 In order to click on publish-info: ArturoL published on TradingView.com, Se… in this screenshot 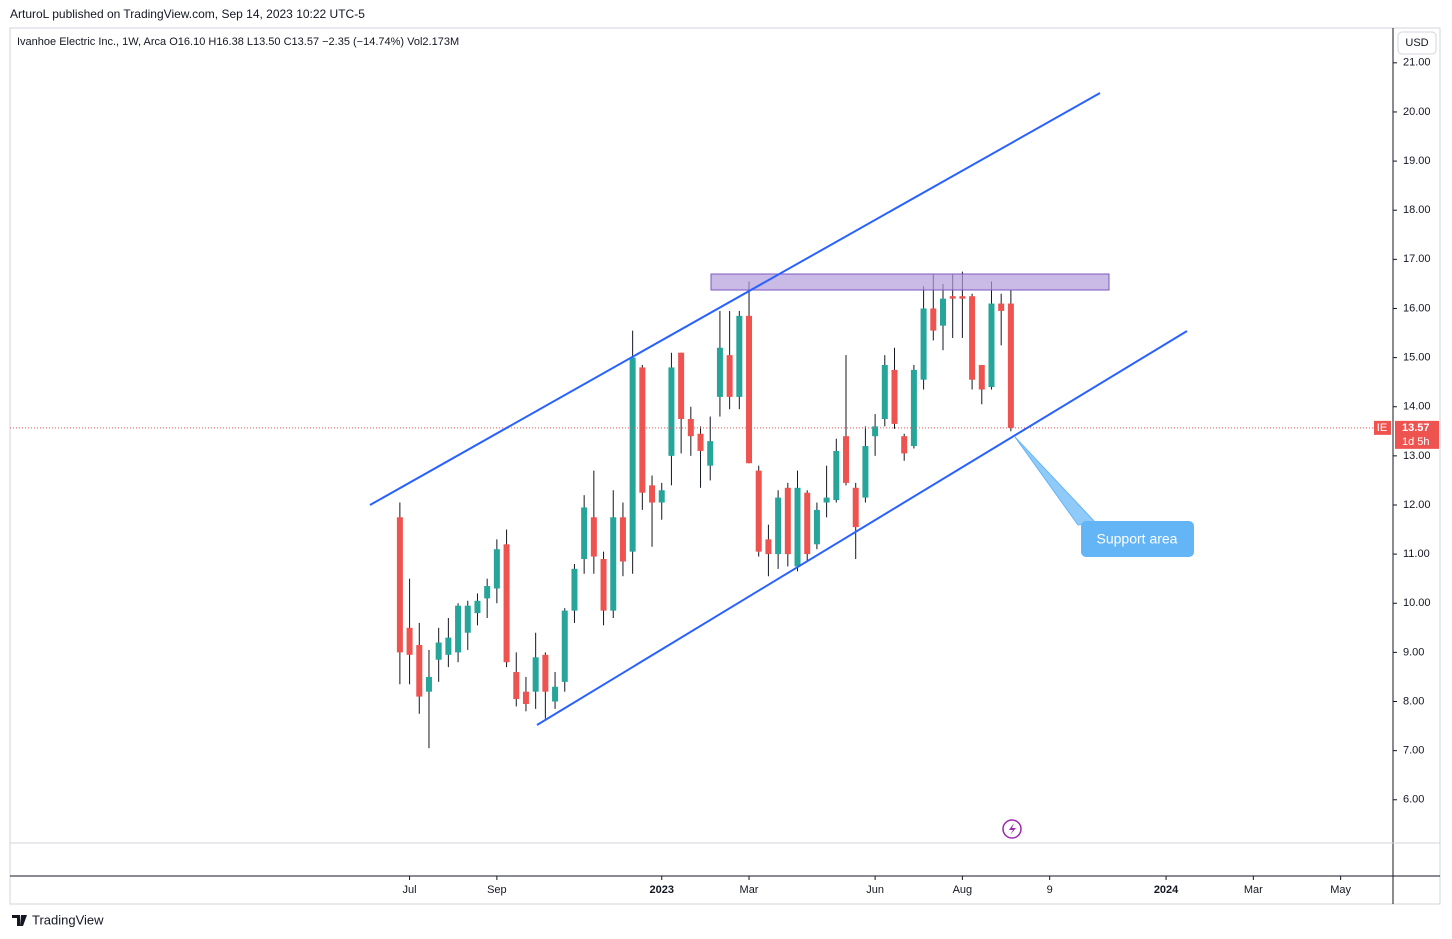, I will do `click(187, 14)`.